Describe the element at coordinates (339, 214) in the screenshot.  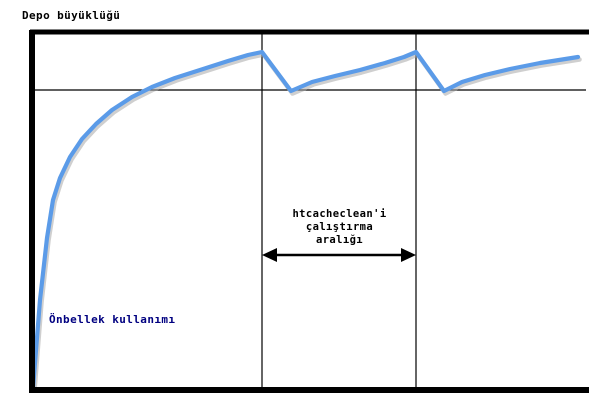
I see `annotation-line-1: htcacheclean'i` at that location.